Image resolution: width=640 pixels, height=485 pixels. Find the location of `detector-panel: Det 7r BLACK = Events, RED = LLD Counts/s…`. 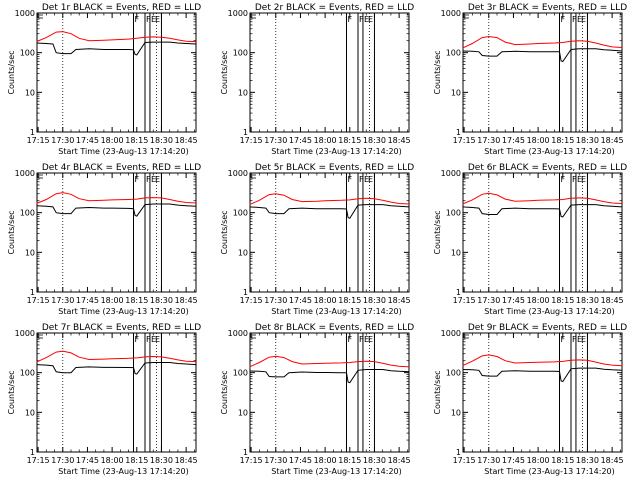

detector-panel: Det 7r BLACK = Events, RED = LLD Counts/s… is located at coordinates (104, 399).